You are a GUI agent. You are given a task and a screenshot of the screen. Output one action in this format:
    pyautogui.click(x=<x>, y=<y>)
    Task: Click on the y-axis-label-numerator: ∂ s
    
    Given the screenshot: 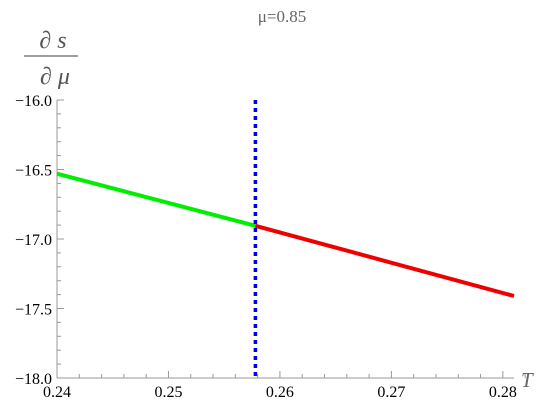 What is the action you would take?
    pyautogui.click(x=52, y=41)
    